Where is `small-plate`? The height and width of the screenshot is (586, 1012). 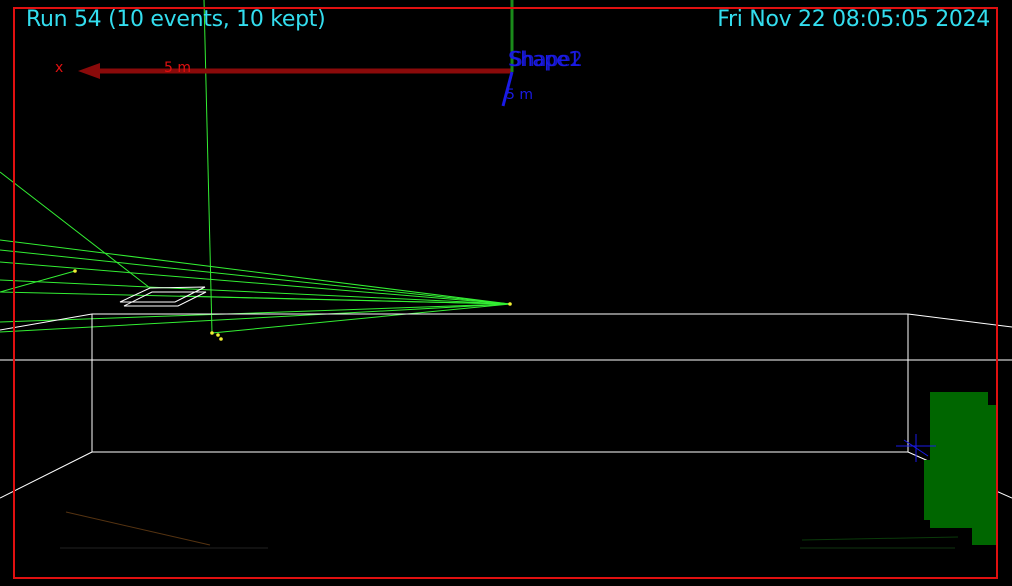
small-plate is located at coordinates (162, 294).